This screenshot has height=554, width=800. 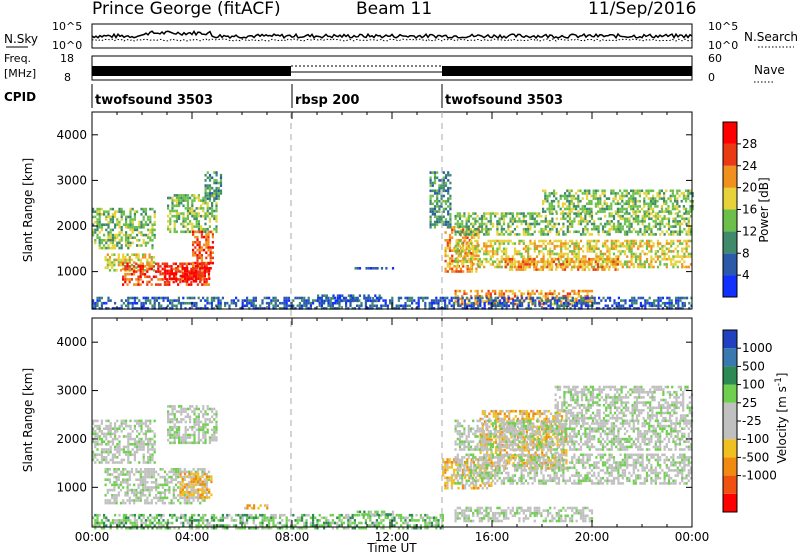 What do you see at coordinates (730, 220) in the screenshot?
I see `colorbar-swatch` at bounding box center [730, 220].